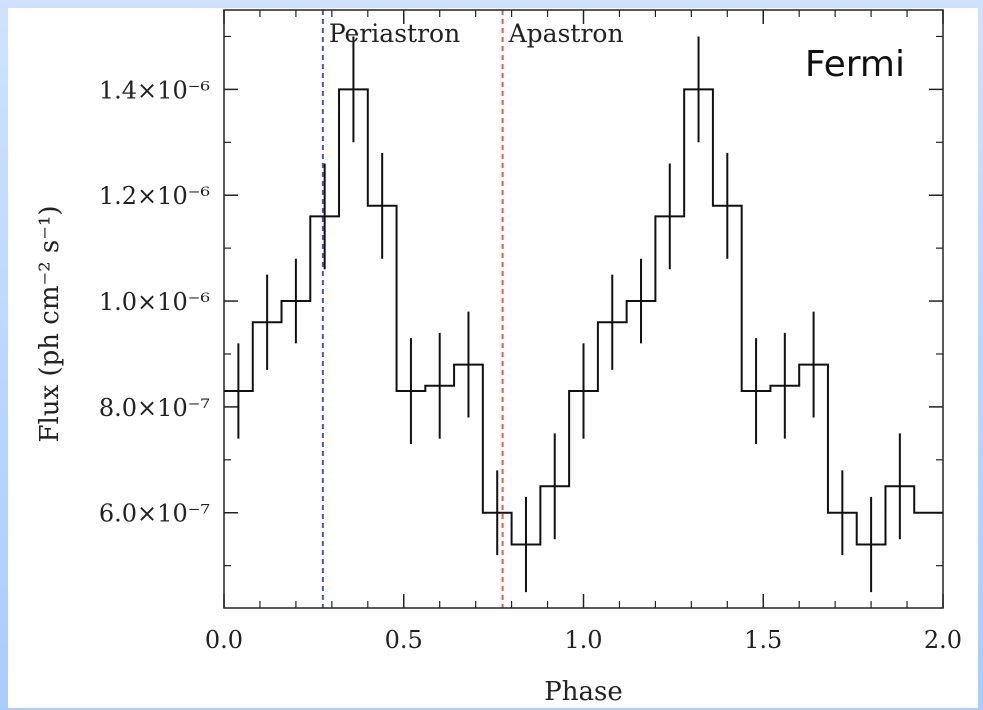  What do you see at coordinates (566, 33) in the screenshot?
I see `annotation-label: Apastron` at bounding box center [566, 33].